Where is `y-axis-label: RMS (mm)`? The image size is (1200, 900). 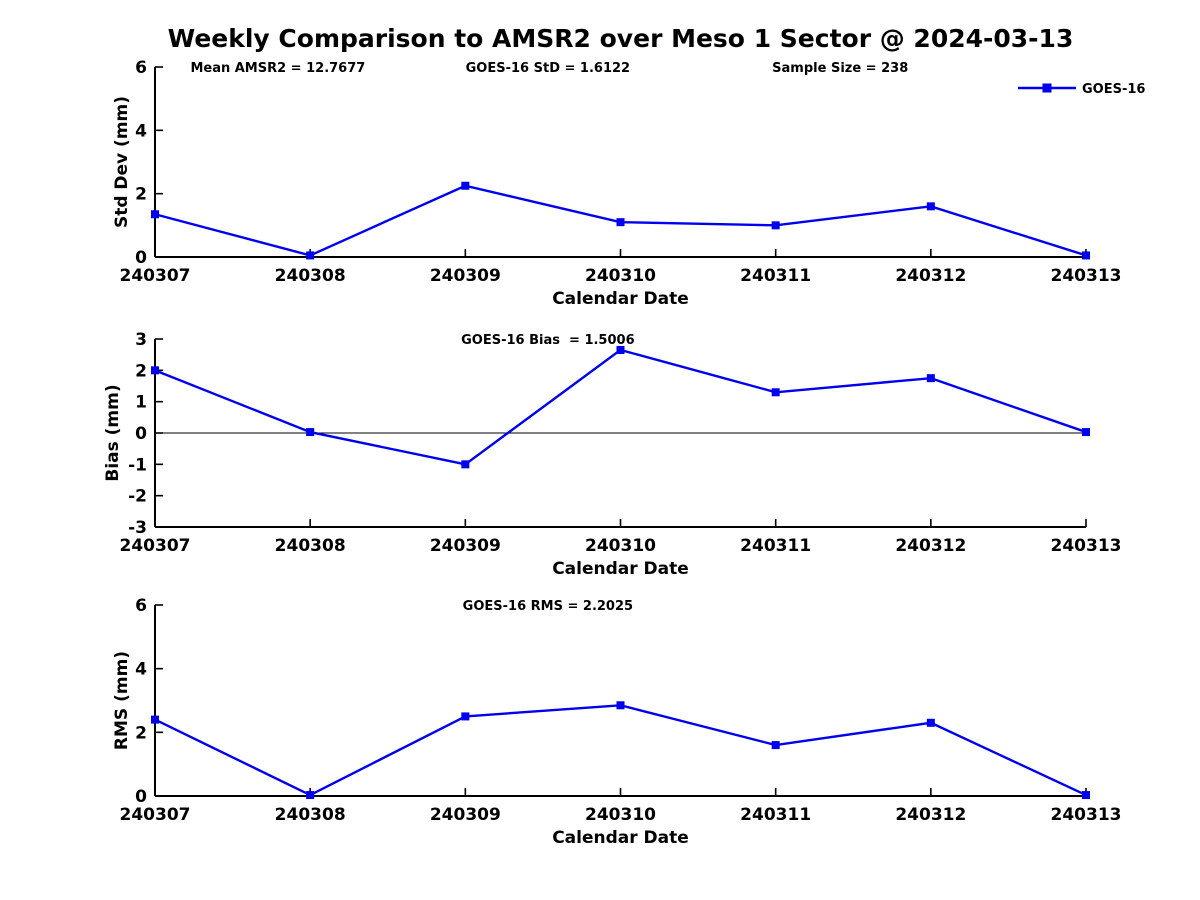
y-axis-label: RMS (mm) is located at coordinates (122, 700).